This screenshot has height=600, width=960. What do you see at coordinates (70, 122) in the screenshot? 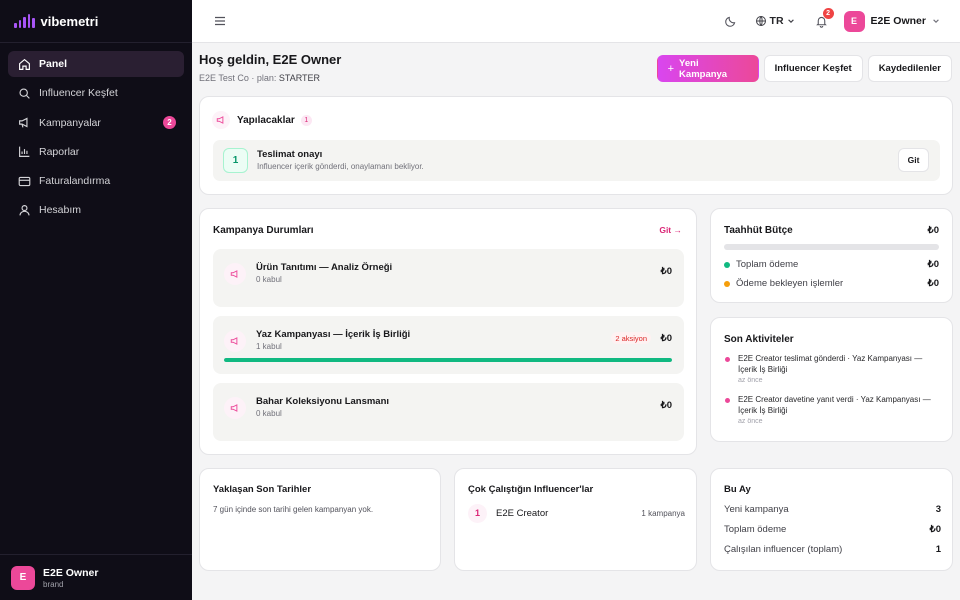
I see `sidebar-item-label: Kampanyalar` at bounding box center [70, 122].